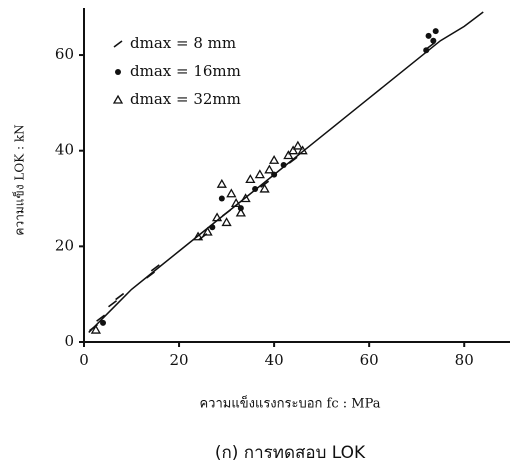 The width and height of the screenshot is (514, 472). Describe the element at coordinates (185, 99) in the screenshot. I see `legend-label: dmax = 32mm` at that location.